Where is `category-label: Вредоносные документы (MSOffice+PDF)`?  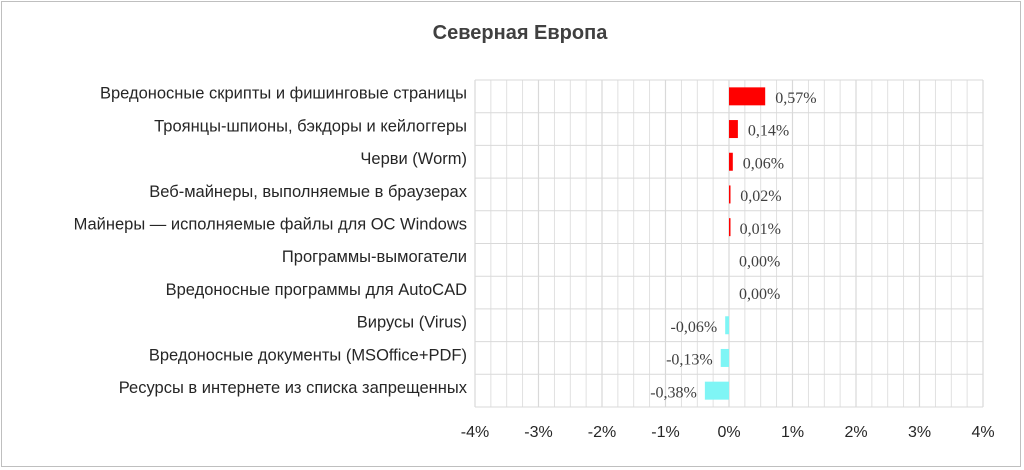 category-label: Вредоносные документы (MSOffice+PDF) is located at coordinates (308, 355).